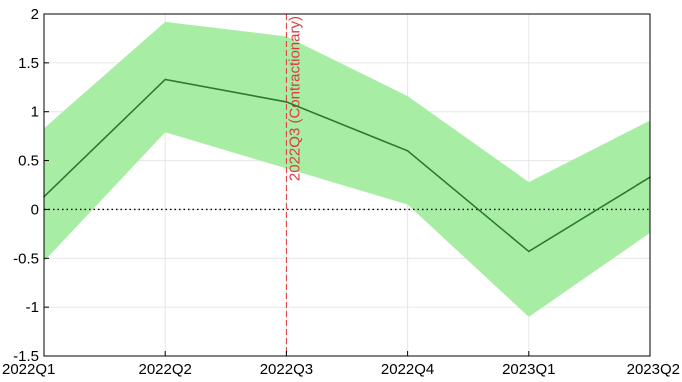 This screenshot has width=682, height=382. What do you see at coordinates (28, 369) in the screenshot?
I see `x-tick-label: 2022Q1` at bounding box center [28, 369].